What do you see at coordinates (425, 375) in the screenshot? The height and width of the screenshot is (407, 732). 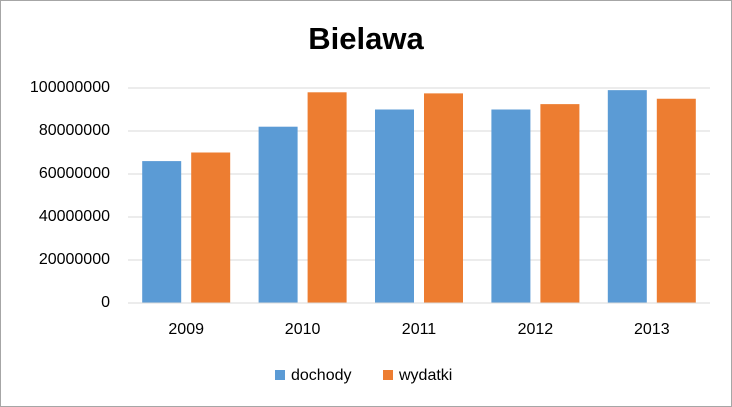 I see `legend-label: wydatki` at bounding box center [425, 375].